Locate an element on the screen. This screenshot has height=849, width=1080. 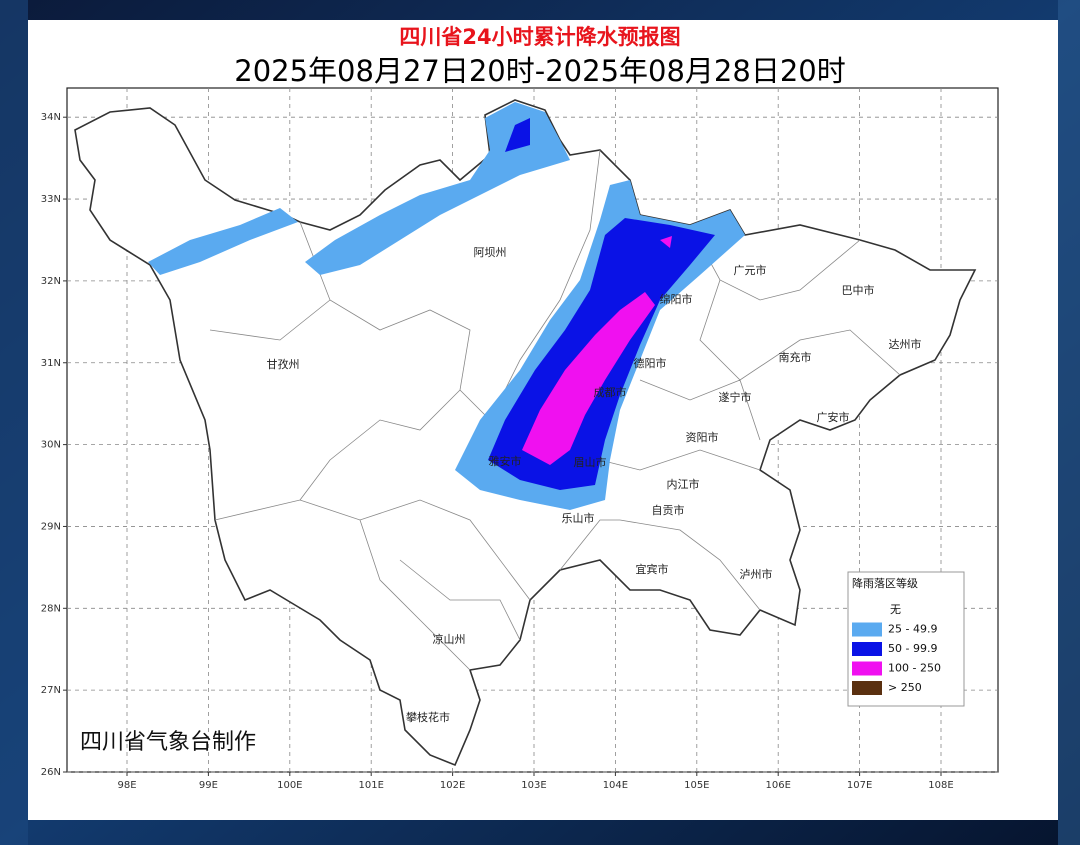
y-tick-label: 34N is located at coordinates (51, 117).